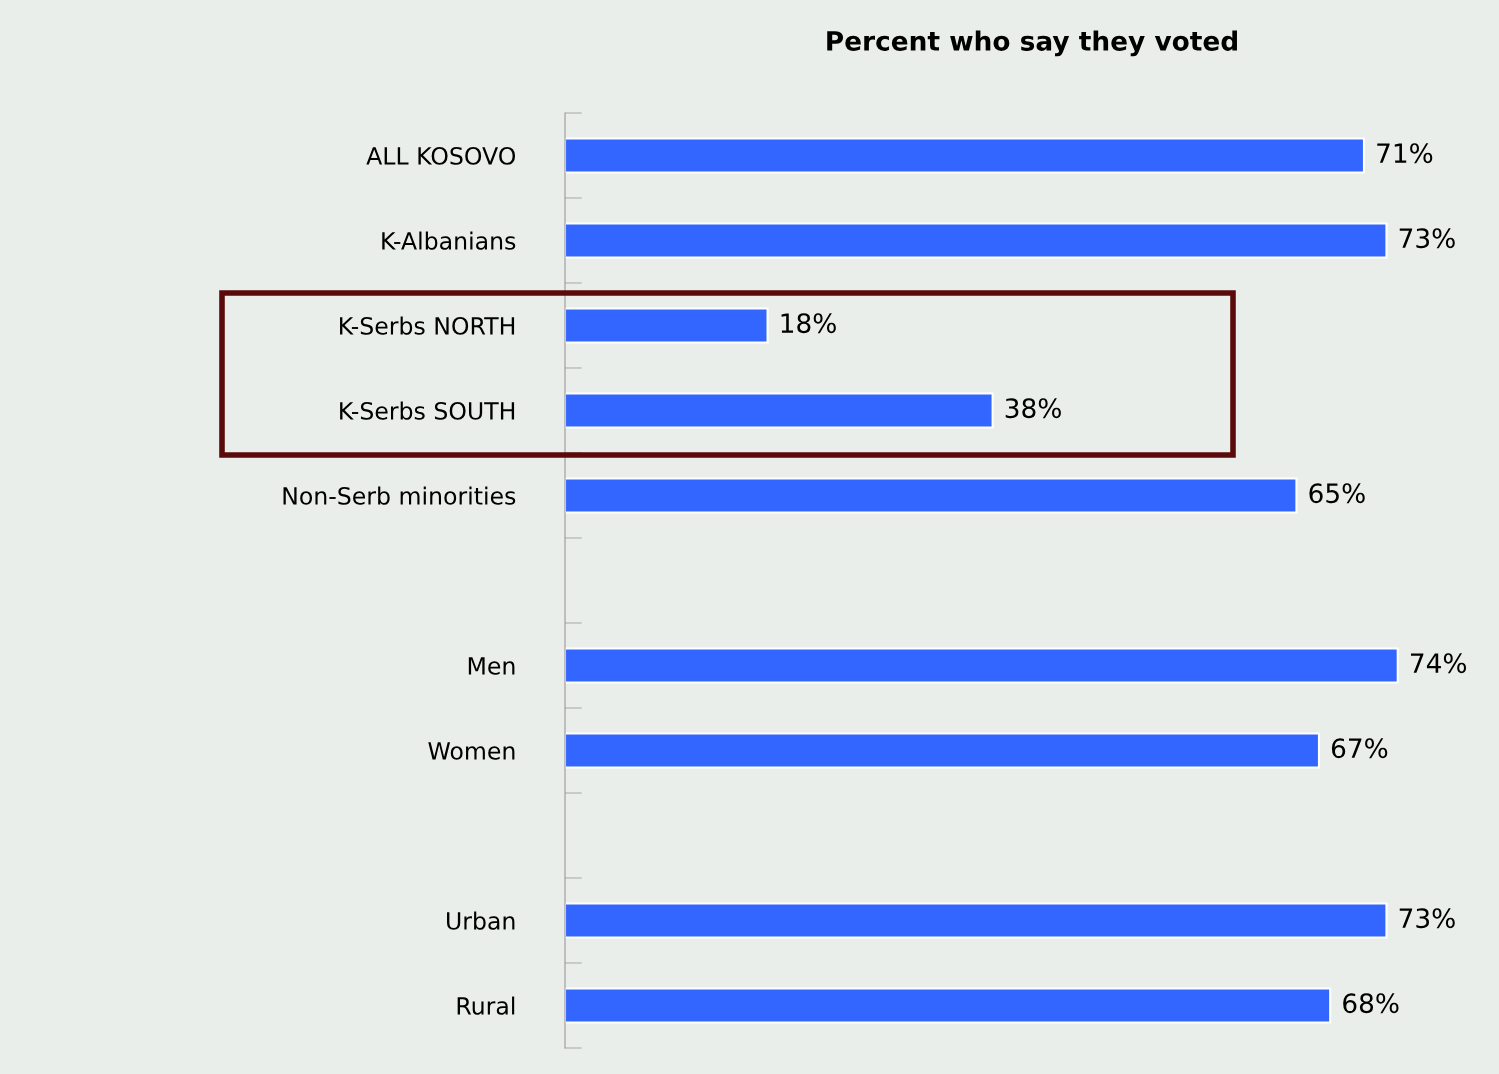 This screenshot has height=1074, width=1499. I want to click on y-tick-label: K-Albanians, so click(449, 240).